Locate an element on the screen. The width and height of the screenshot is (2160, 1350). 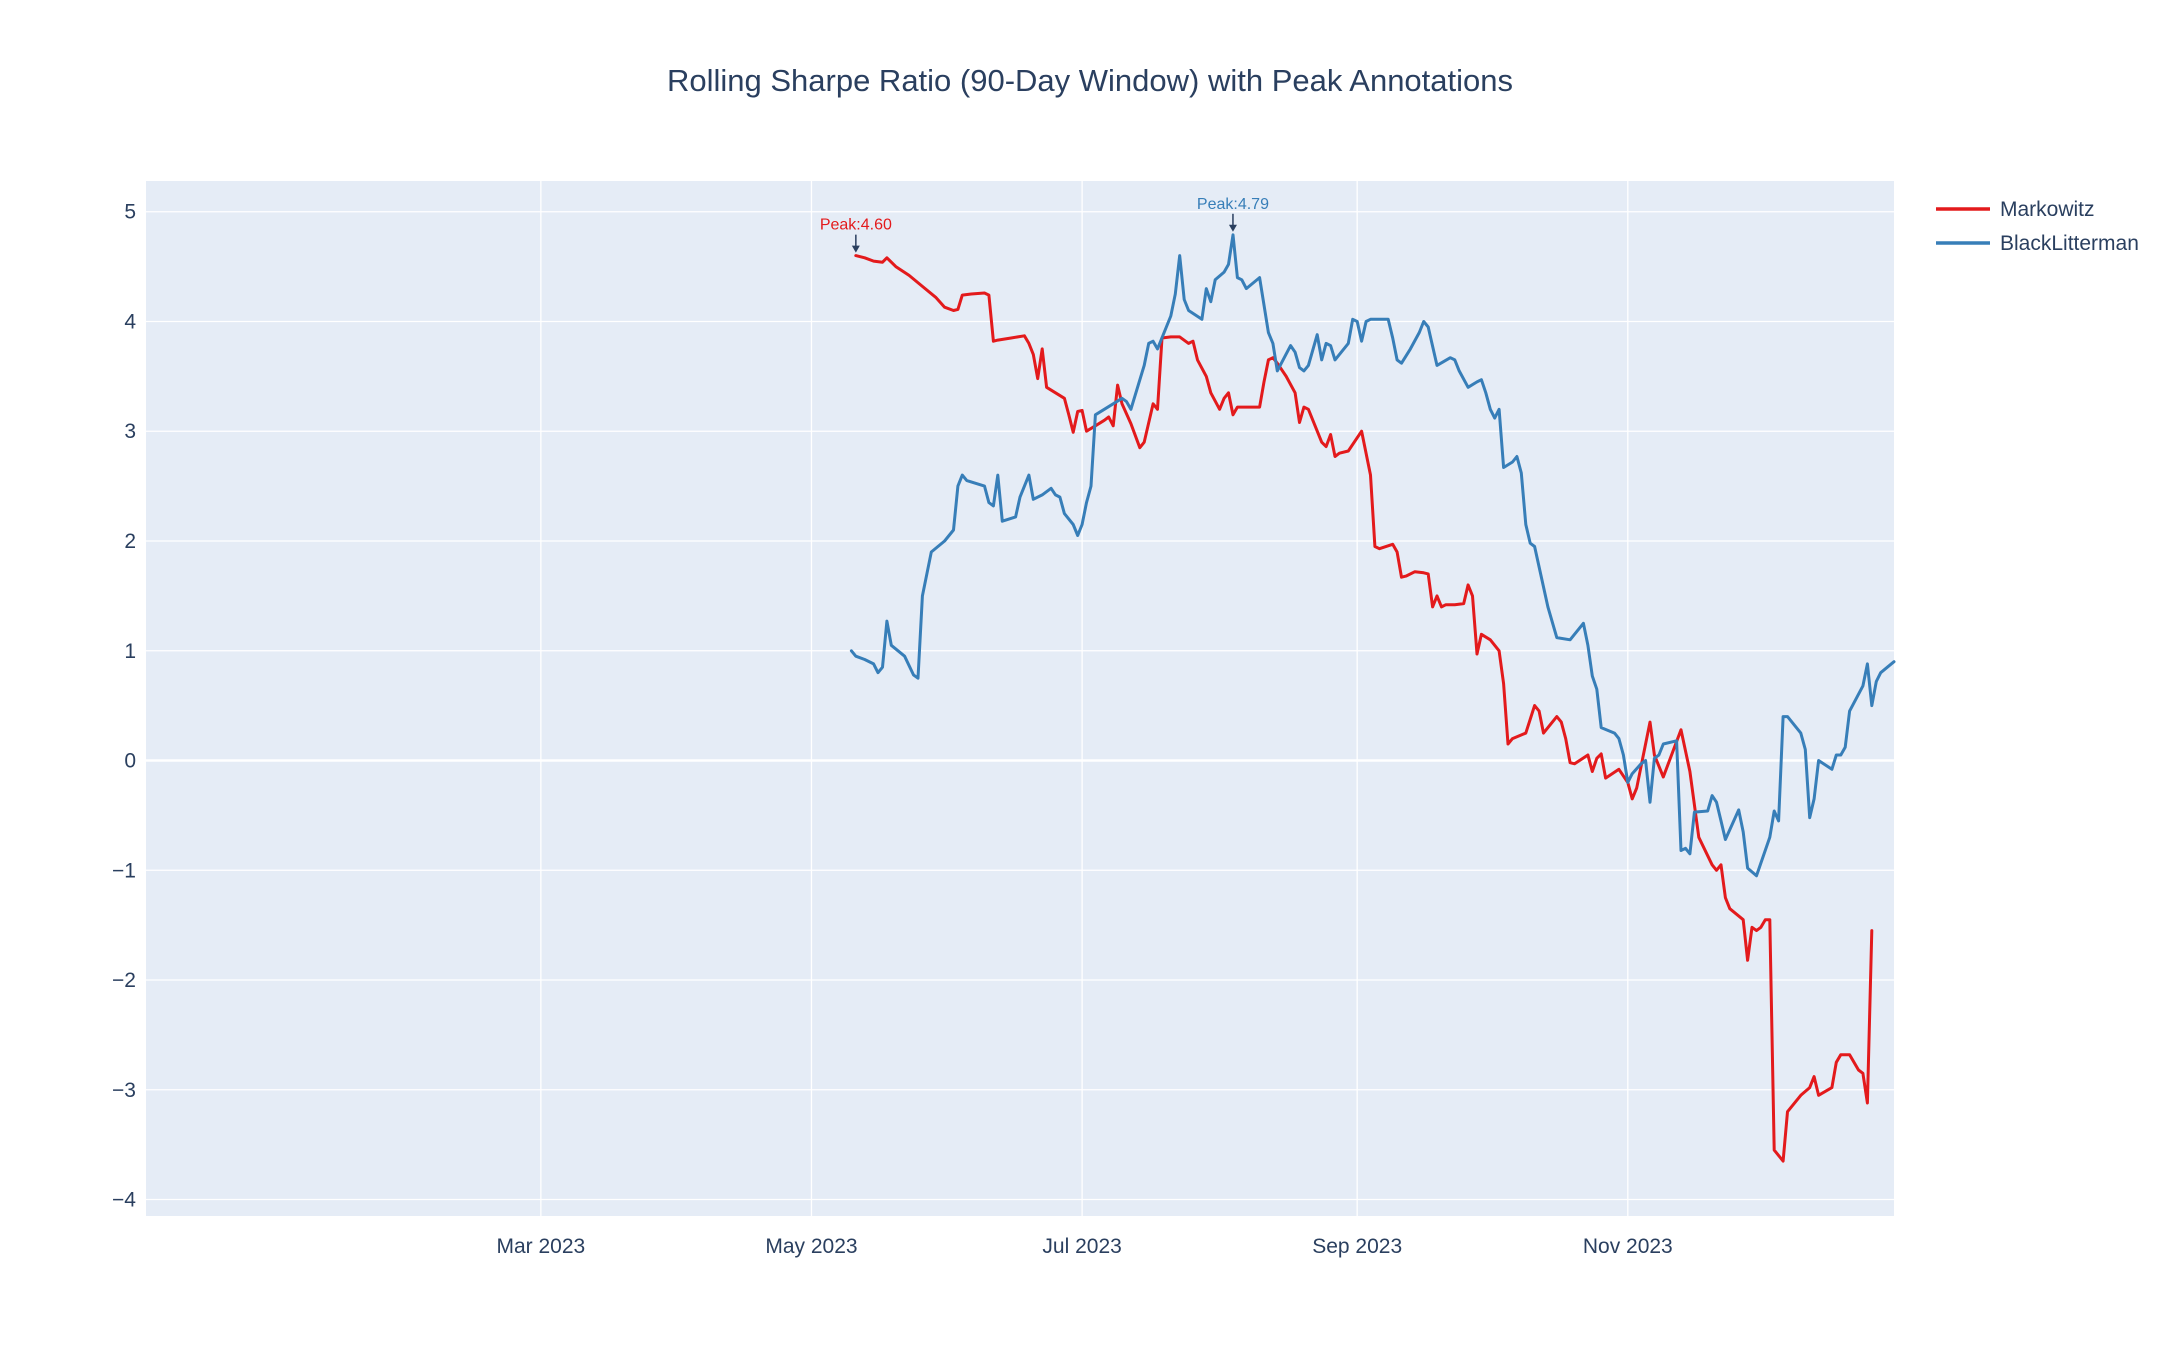
peak-annotations: Peak:4.60 Peak:4.79 is located at coordinates (1044, 224).